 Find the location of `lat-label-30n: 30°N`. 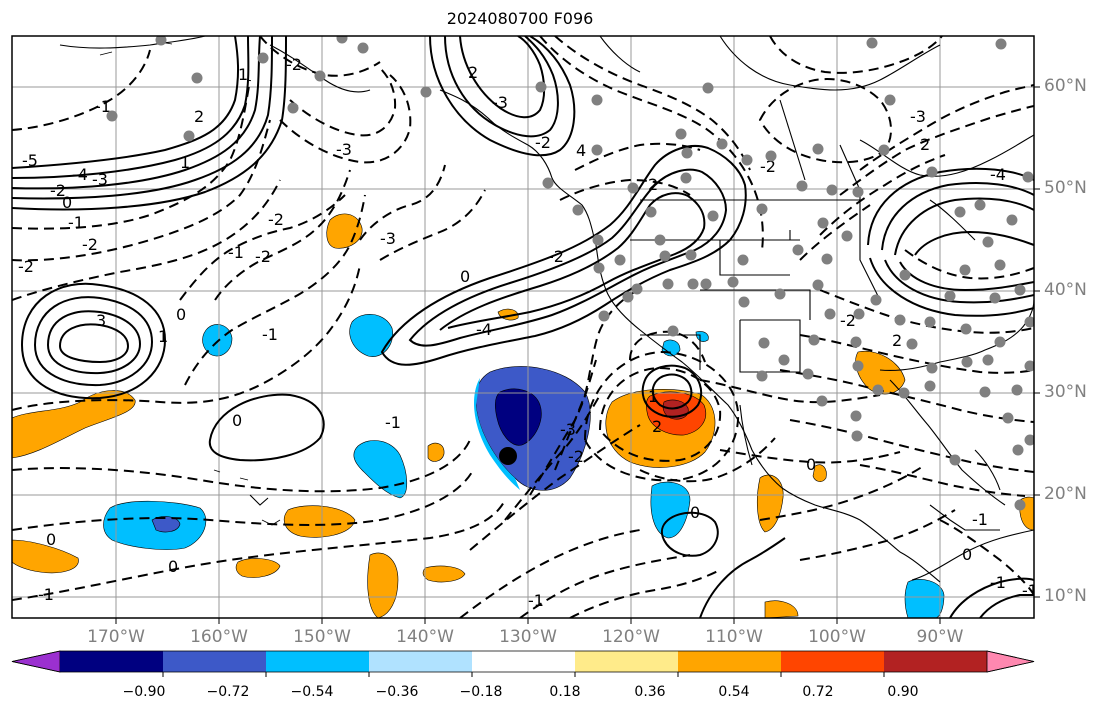

lat-label-30n: 30°N is located at coordinates (1065, 392).